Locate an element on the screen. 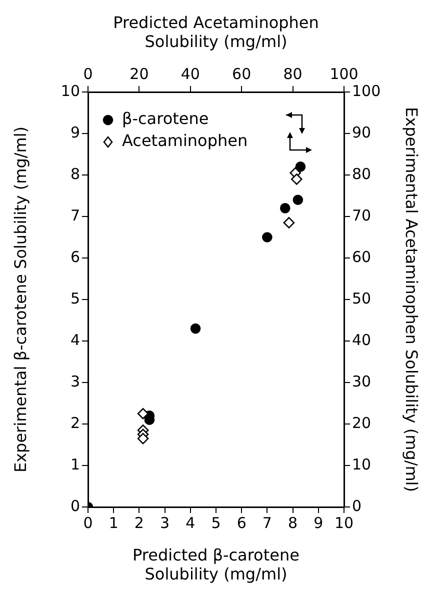 Image resolution: width=432 pixels, height=597 pixels. x-tick-label: 7 is located at coordinates (267, 523).